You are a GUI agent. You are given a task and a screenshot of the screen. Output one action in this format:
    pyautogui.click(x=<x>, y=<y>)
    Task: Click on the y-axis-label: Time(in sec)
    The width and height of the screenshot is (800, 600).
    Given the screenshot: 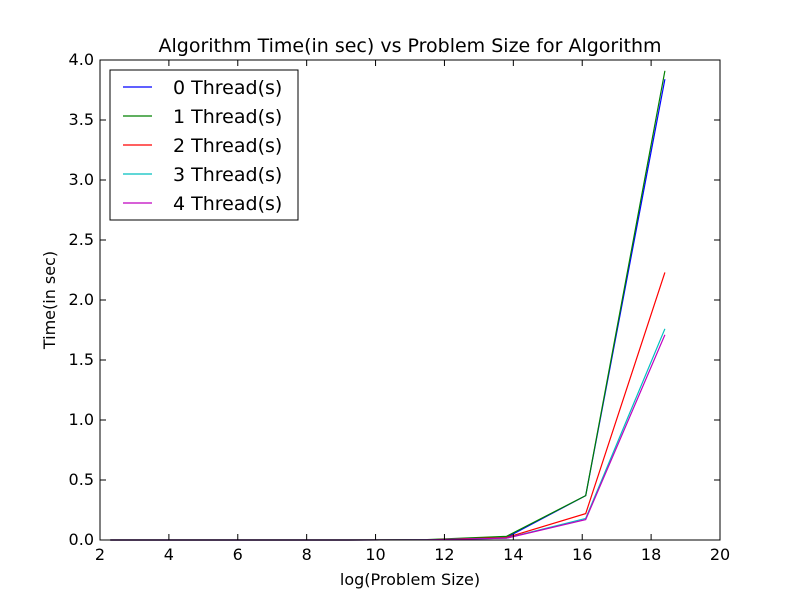 What is the action you would take?
    pyautogui.click(x=49, y=300)
    